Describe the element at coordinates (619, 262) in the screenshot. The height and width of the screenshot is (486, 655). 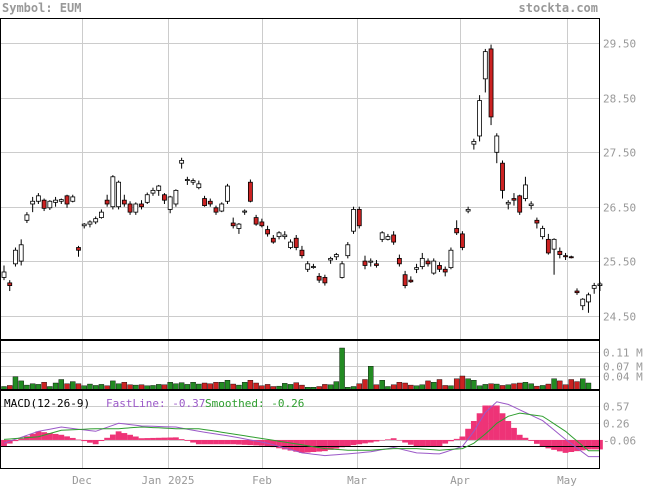
I see `price-tick-label: 25.50` at that location.